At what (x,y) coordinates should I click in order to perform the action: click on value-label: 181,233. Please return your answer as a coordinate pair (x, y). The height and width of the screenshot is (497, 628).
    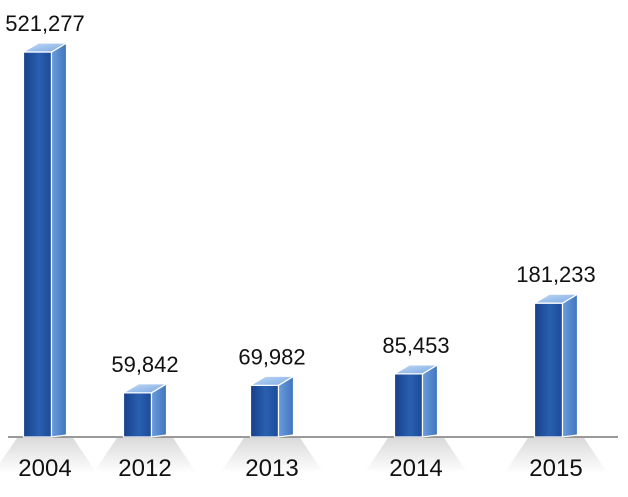
    Looking at the image, I should click on (556, 274).